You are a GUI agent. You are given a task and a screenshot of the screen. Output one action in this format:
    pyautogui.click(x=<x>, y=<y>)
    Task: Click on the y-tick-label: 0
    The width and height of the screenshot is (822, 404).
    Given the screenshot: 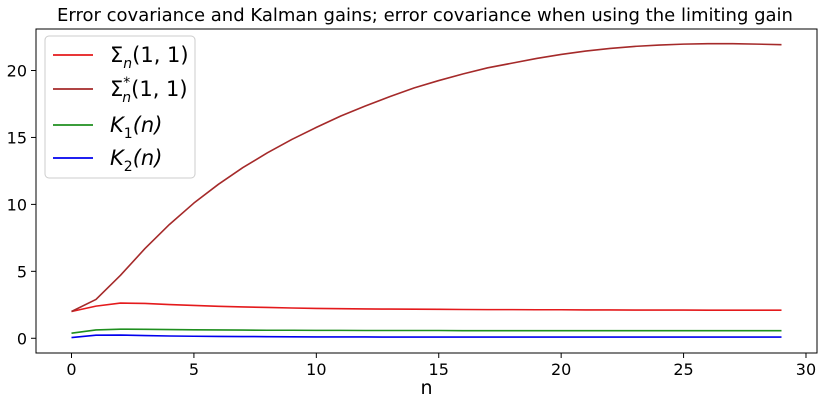 What is the action you would take?
    pyautogui.click(x=22, y=338)
    